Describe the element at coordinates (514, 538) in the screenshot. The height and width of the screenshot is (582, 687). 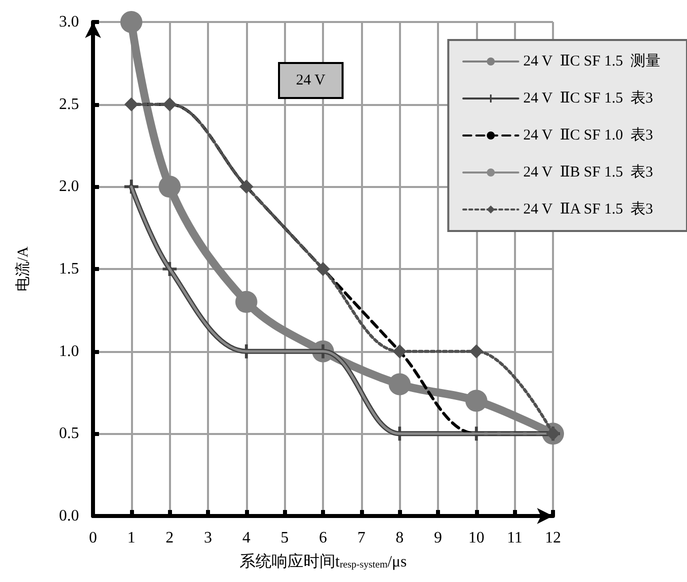
I see `x-tick-label: 11` at that location.